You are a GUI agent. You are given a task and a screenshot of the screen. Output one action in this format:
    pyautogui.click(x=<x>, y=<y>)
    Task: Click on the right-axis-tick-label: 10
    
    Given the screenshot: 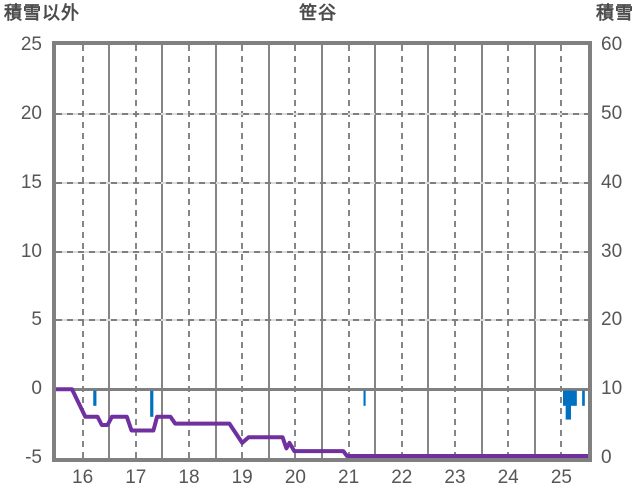 What is the action you would take?
    pyautogui.click(x=612, y=389)
    